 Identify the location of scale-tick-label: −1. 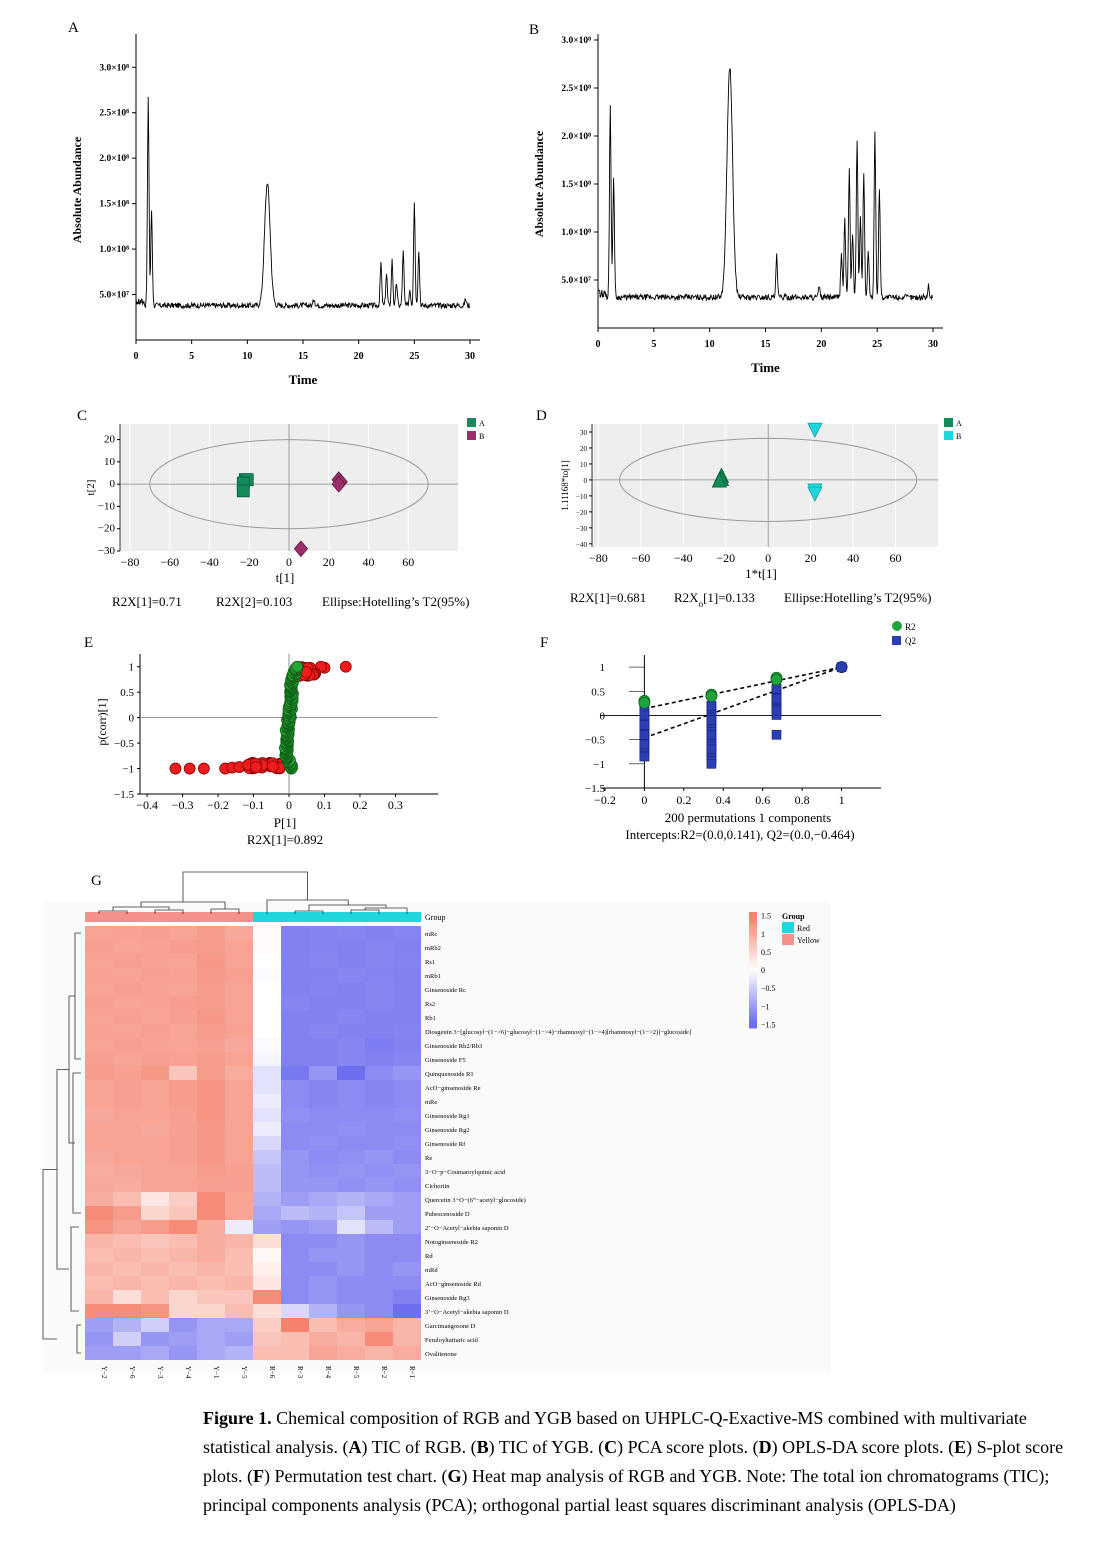
(765, 1006).